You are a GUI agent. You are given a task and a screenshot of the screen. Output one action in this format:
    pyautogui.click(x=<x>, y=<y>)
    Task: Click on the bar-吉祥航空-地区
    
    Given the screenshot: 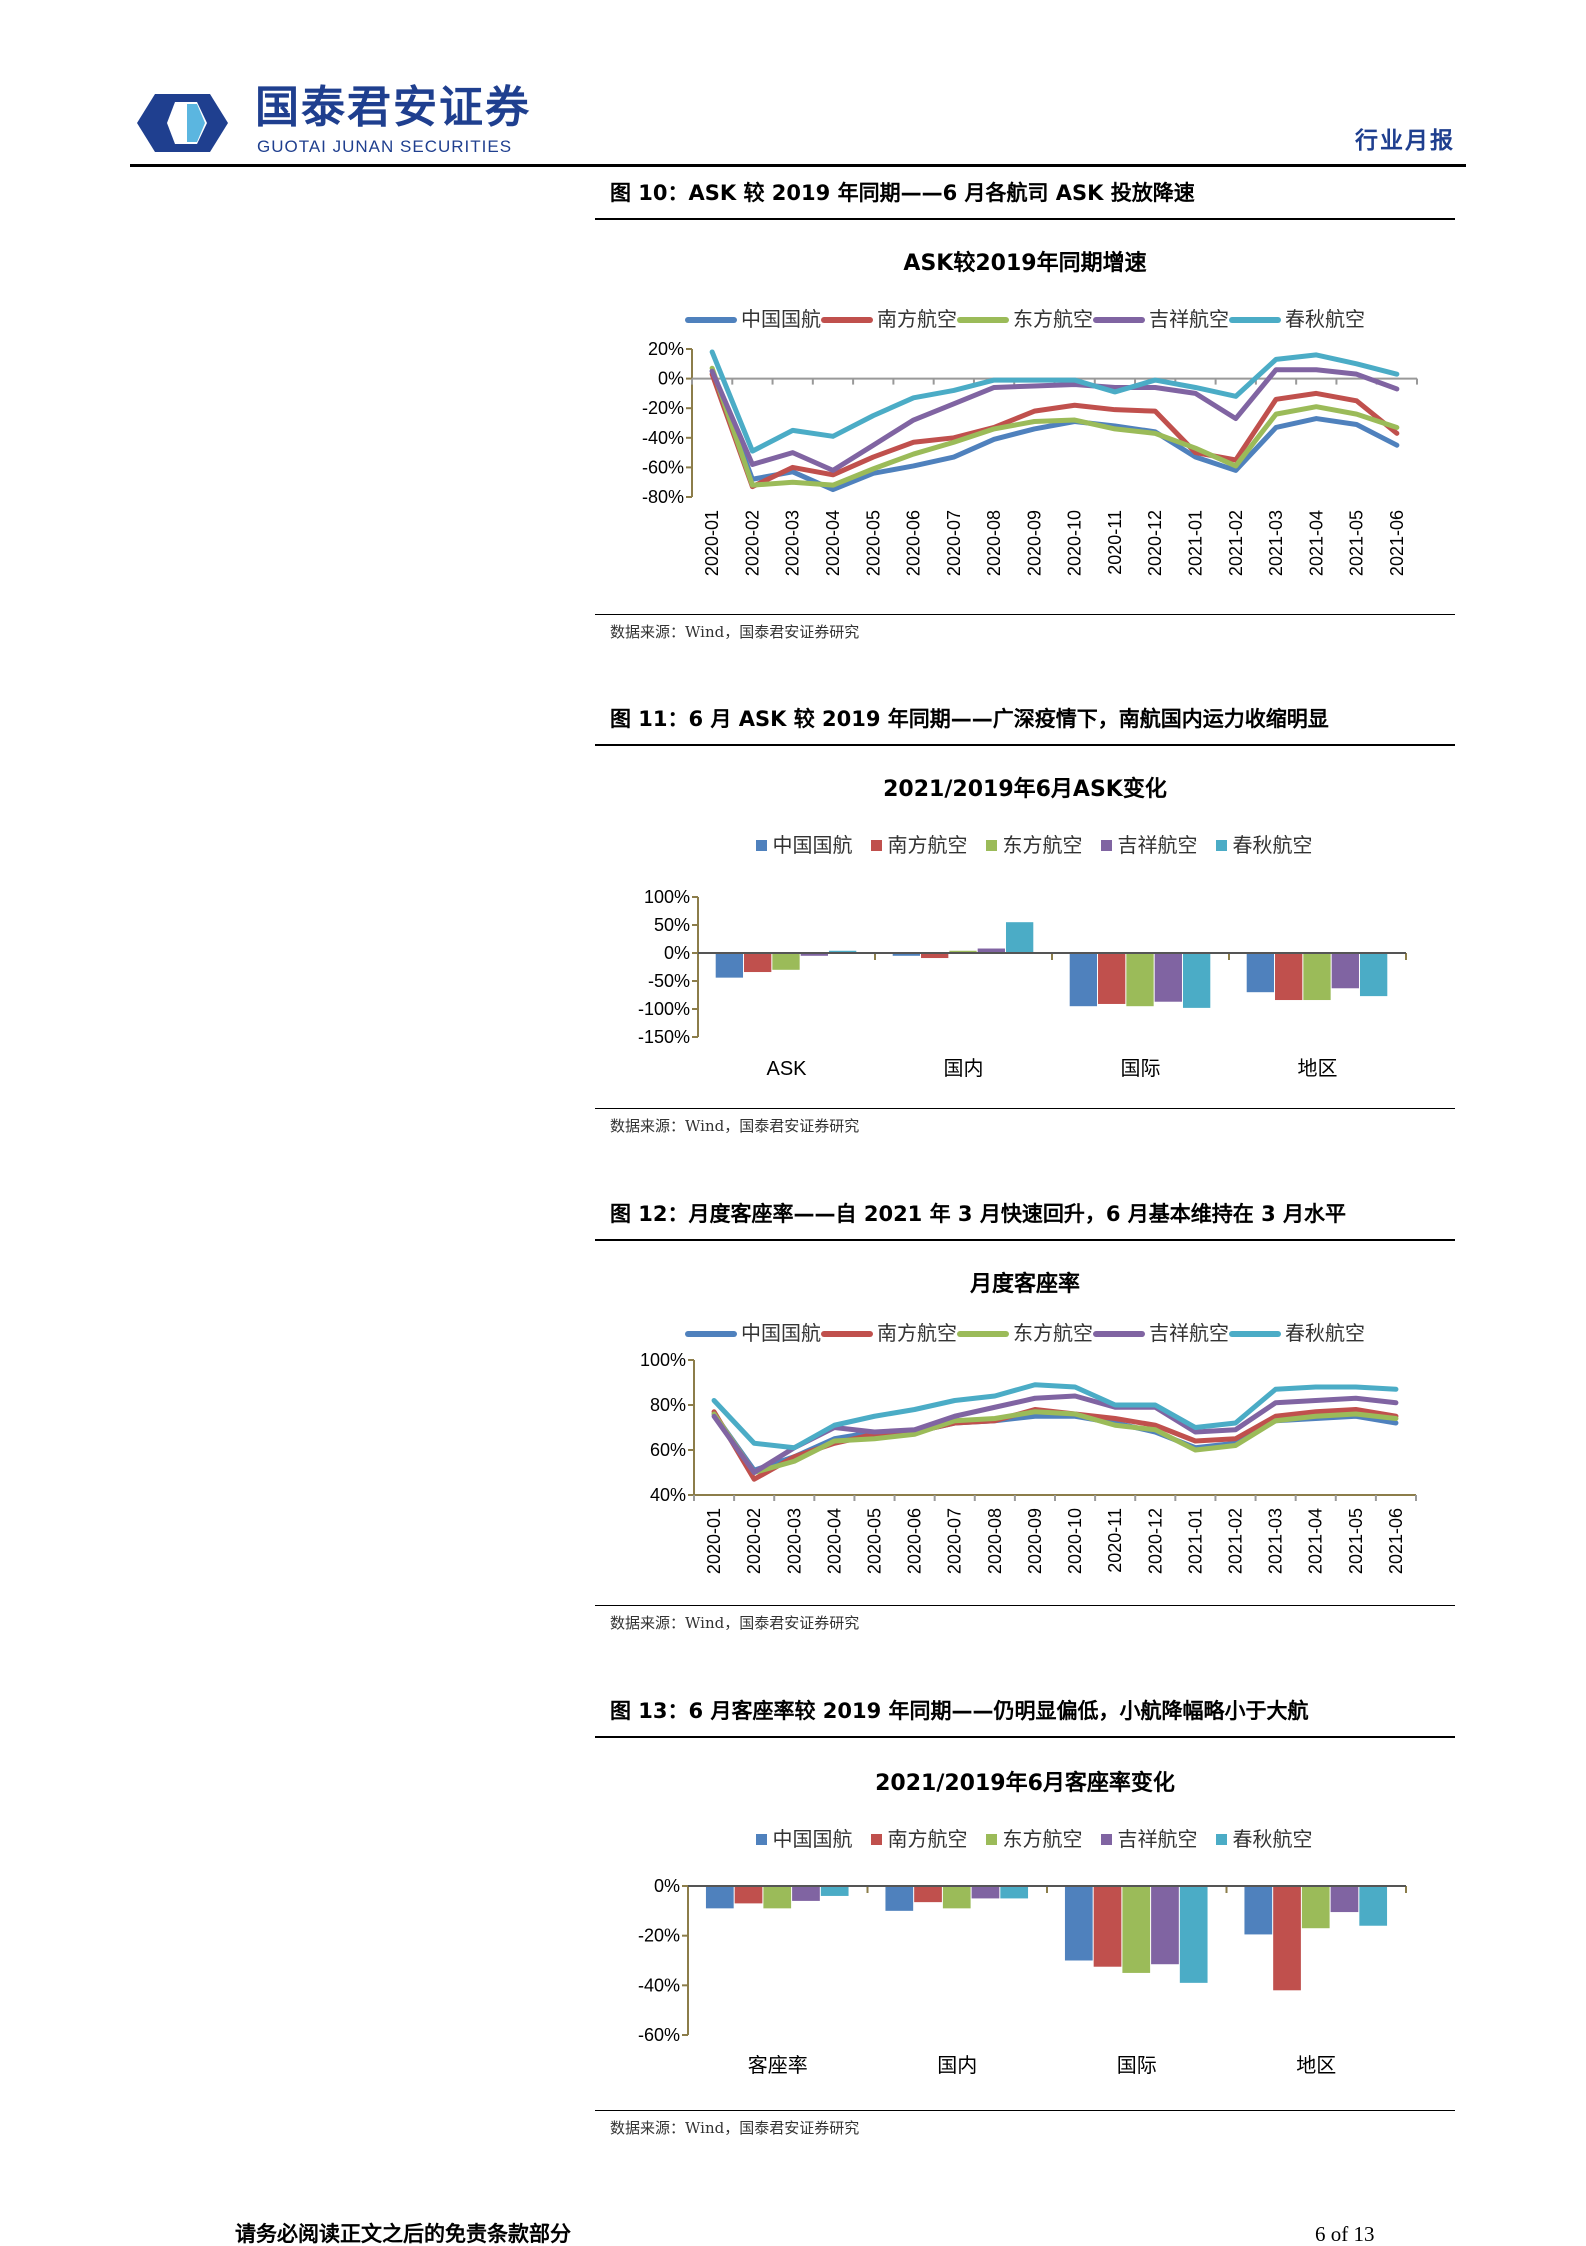 What is the action you would take?
    pyautogui.click(x=1344, y=1899)
    